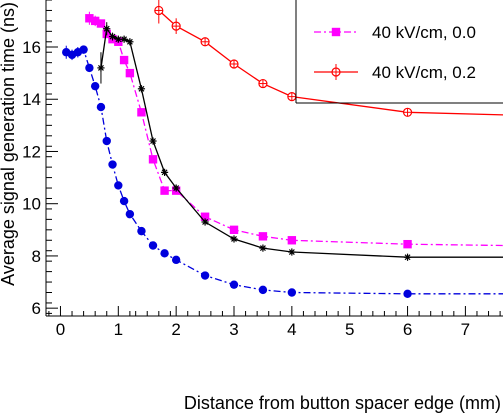  What do you see at coordinates (407, 329) in the screenshot?
I see `x-tick-label: 6` at bounding box center [407, 329].